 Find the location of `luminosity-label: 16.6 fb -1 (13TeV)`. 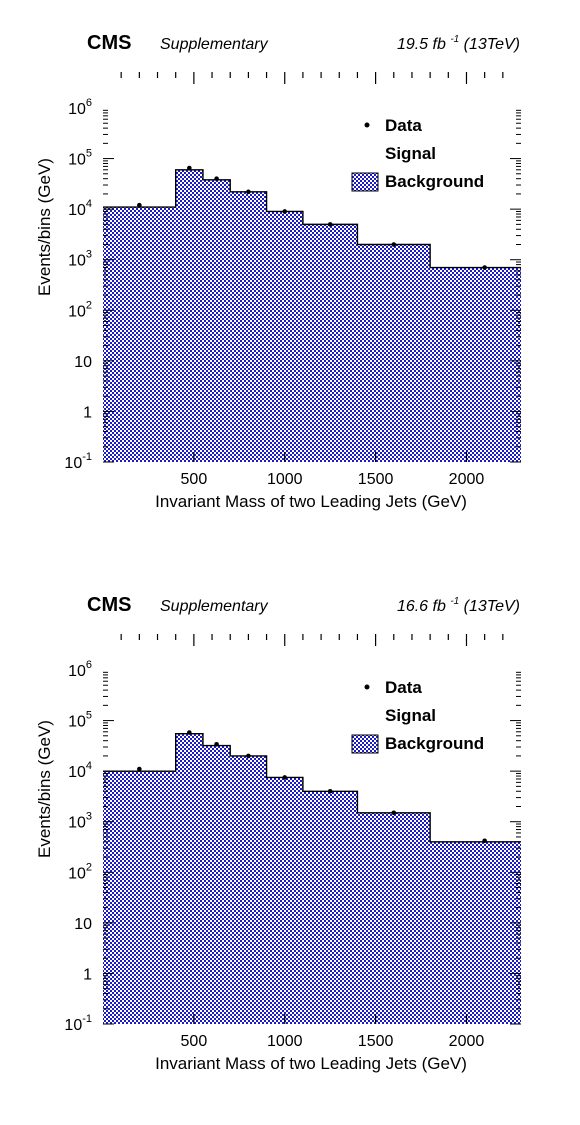

luminosity-label: 16.6 fb -1 (13TeV) is located at coordinates (458, 605).